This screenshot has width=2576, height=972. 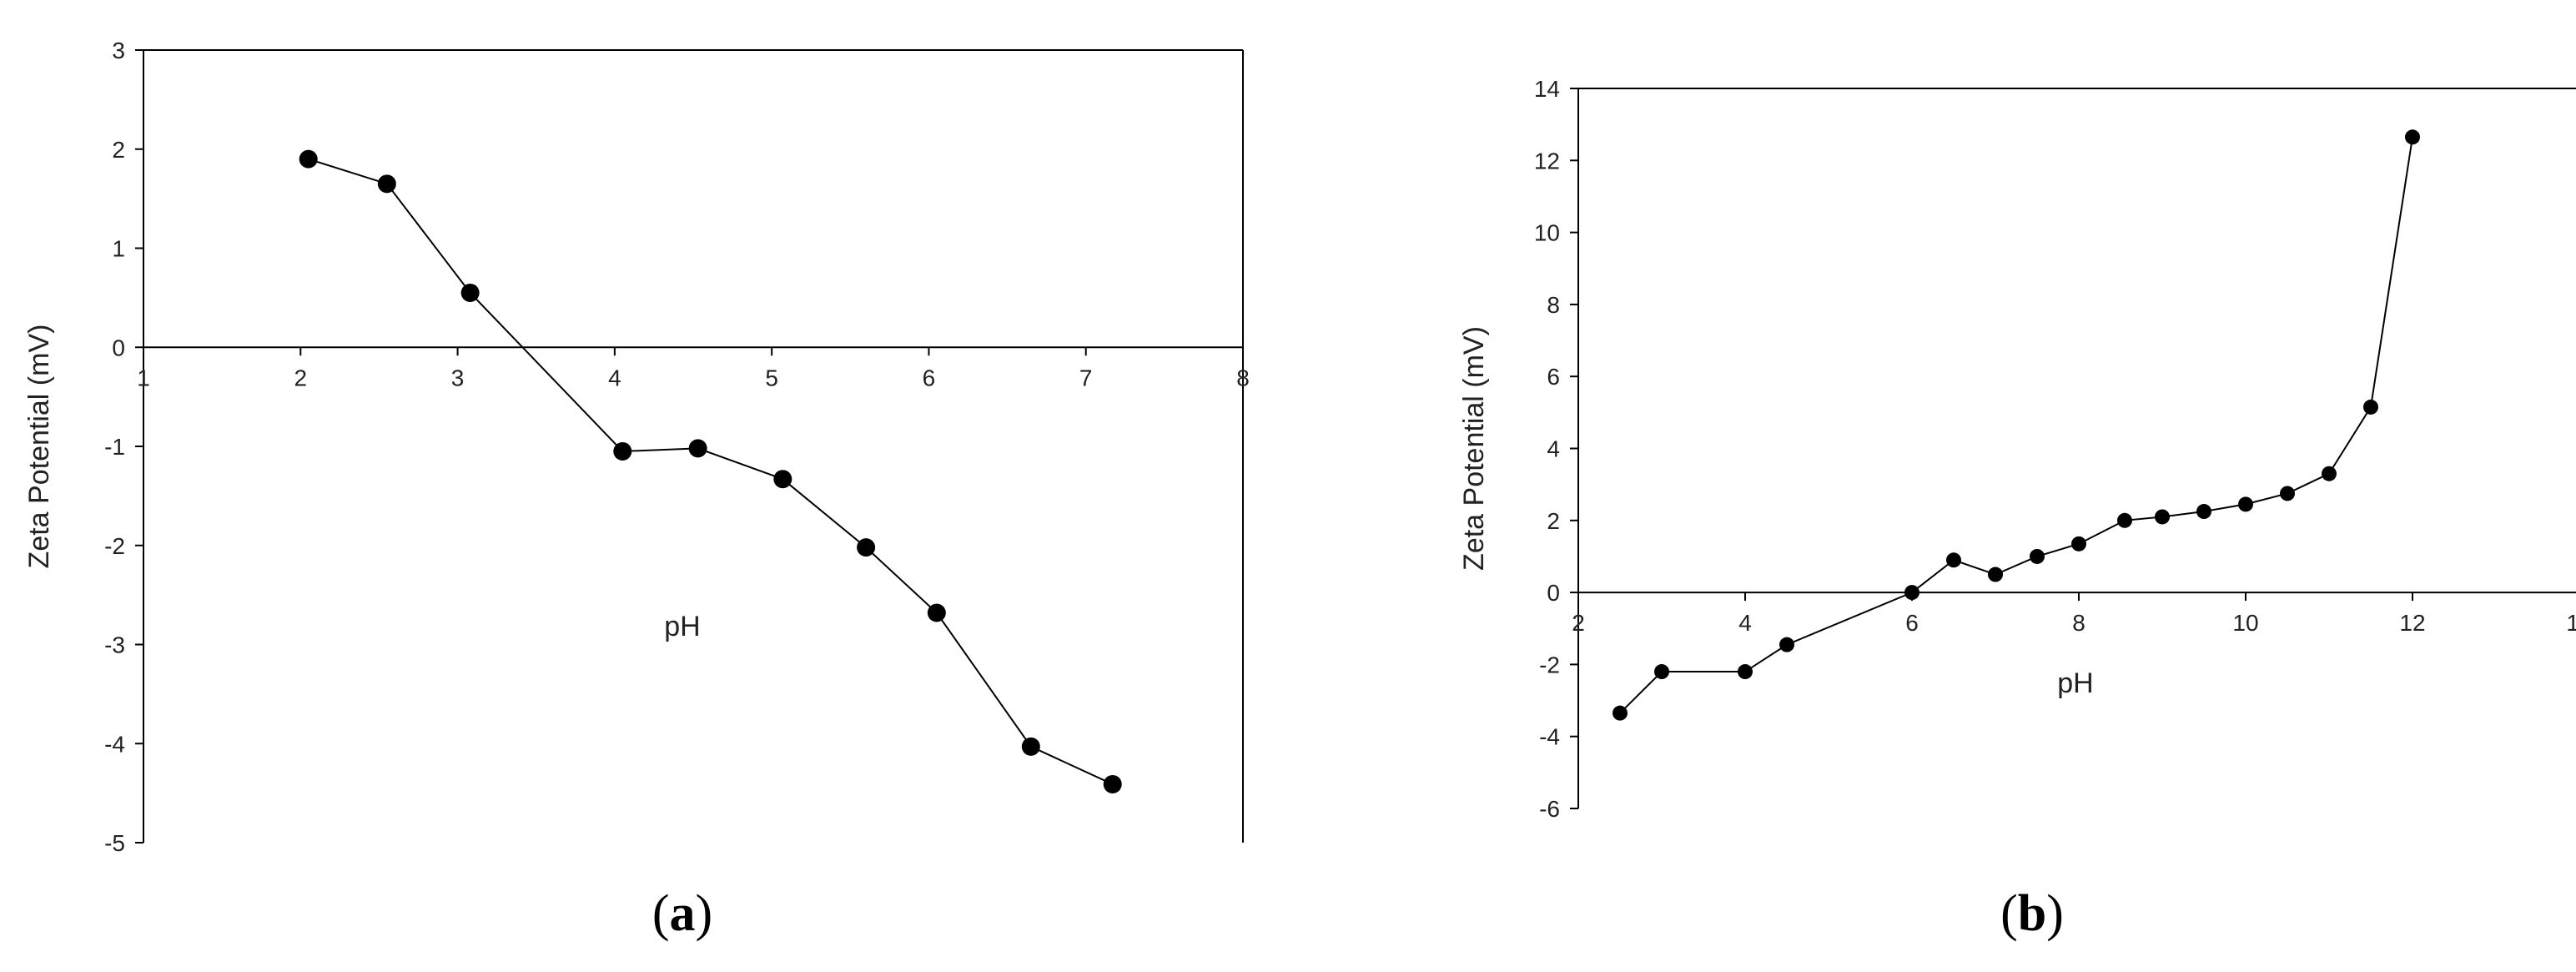 I want to click on x-tick-label: 10, so click(x=2245, y=623).